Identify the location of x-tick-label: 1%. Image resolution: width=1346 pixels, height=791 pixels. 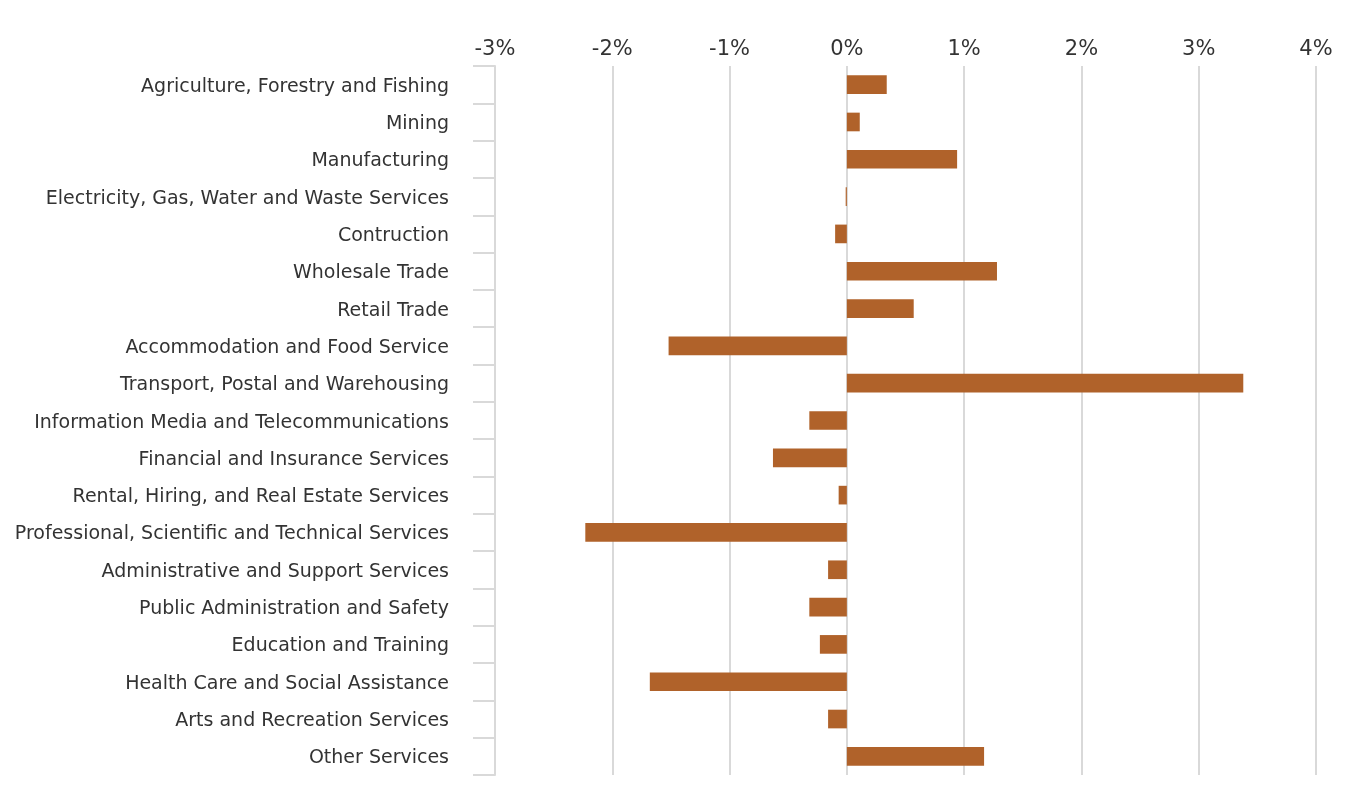
(964, 47).